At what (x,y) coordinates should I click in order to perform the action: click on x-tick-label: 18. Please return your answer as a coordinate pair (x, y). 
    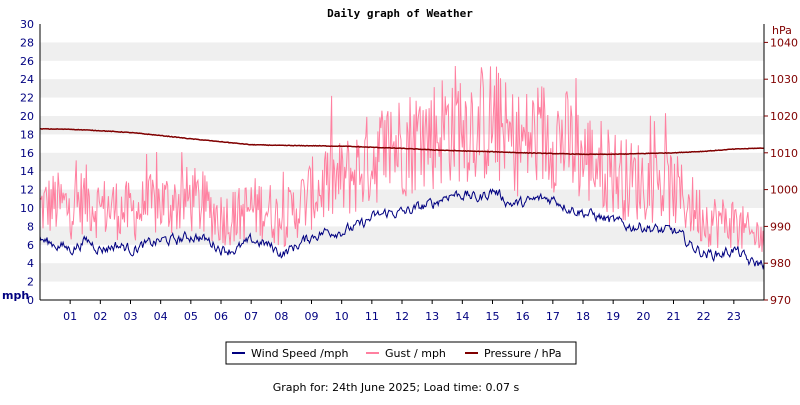
    Looking at the image, I should click on (583, 316).